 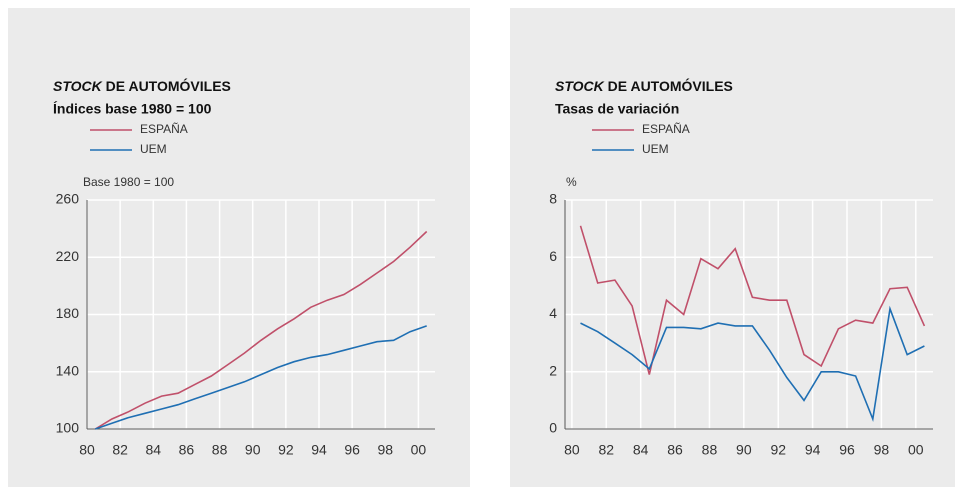 I want to click on y-tick-label: 4, so click(x=553, y=313).